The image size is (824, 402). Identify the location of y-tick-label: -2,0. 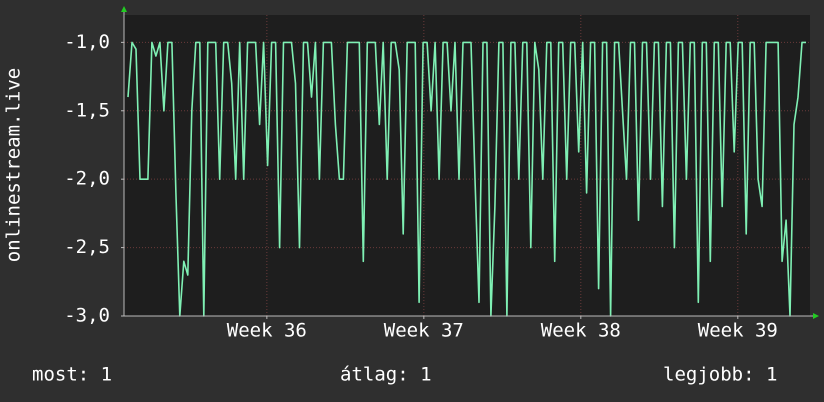
(87, 179).